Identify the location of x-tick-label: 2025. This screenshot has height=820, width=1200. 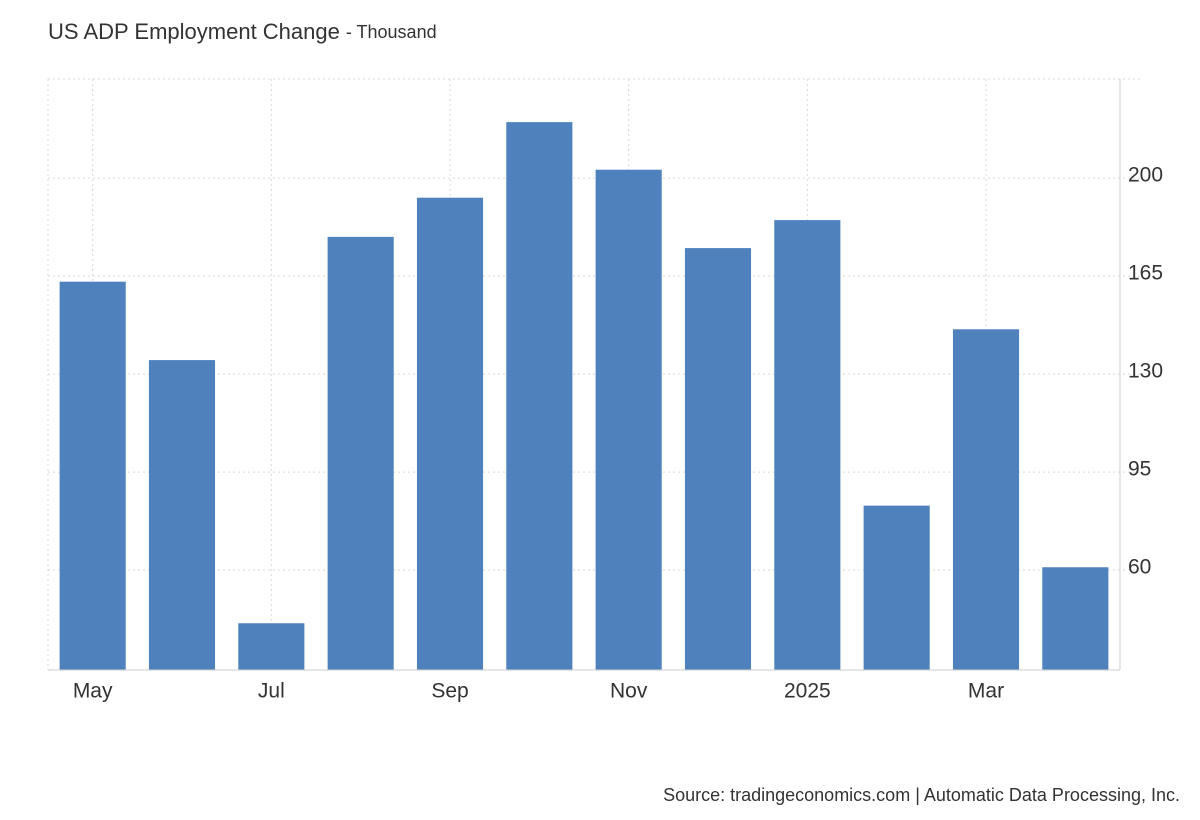
(807, 691).